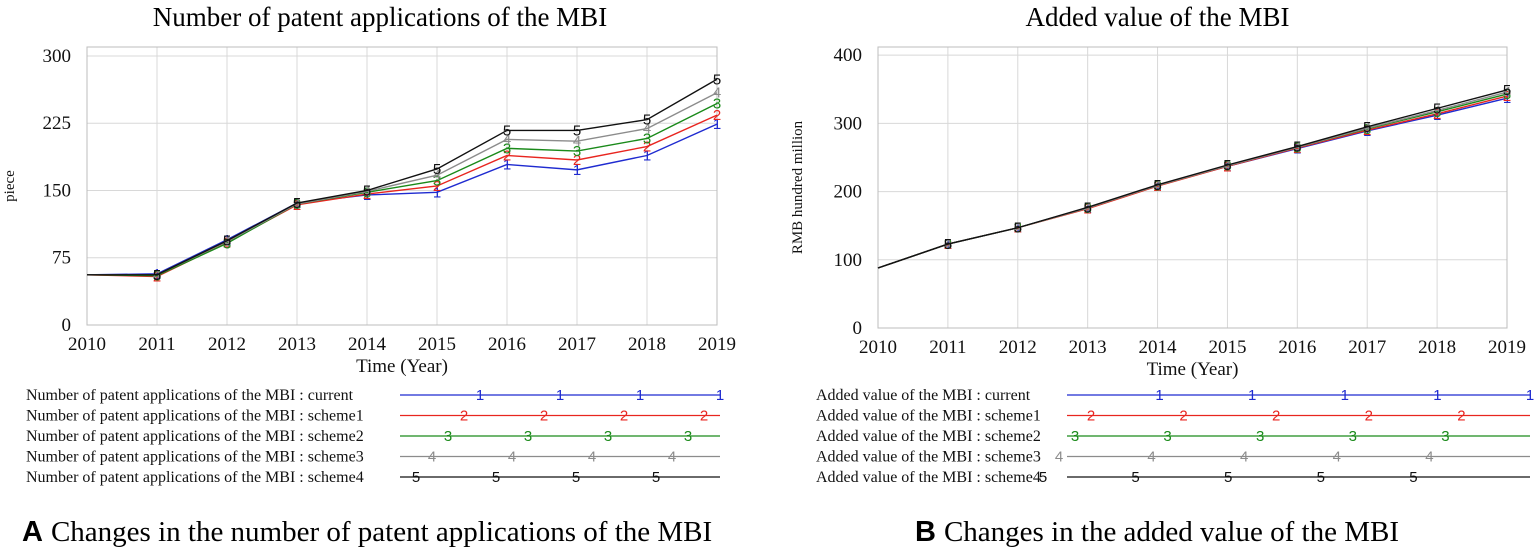 Image resolution: width=1535 pixels, height=555 pixels. I want to click on y-axis-label: piece, so click(10, 186).